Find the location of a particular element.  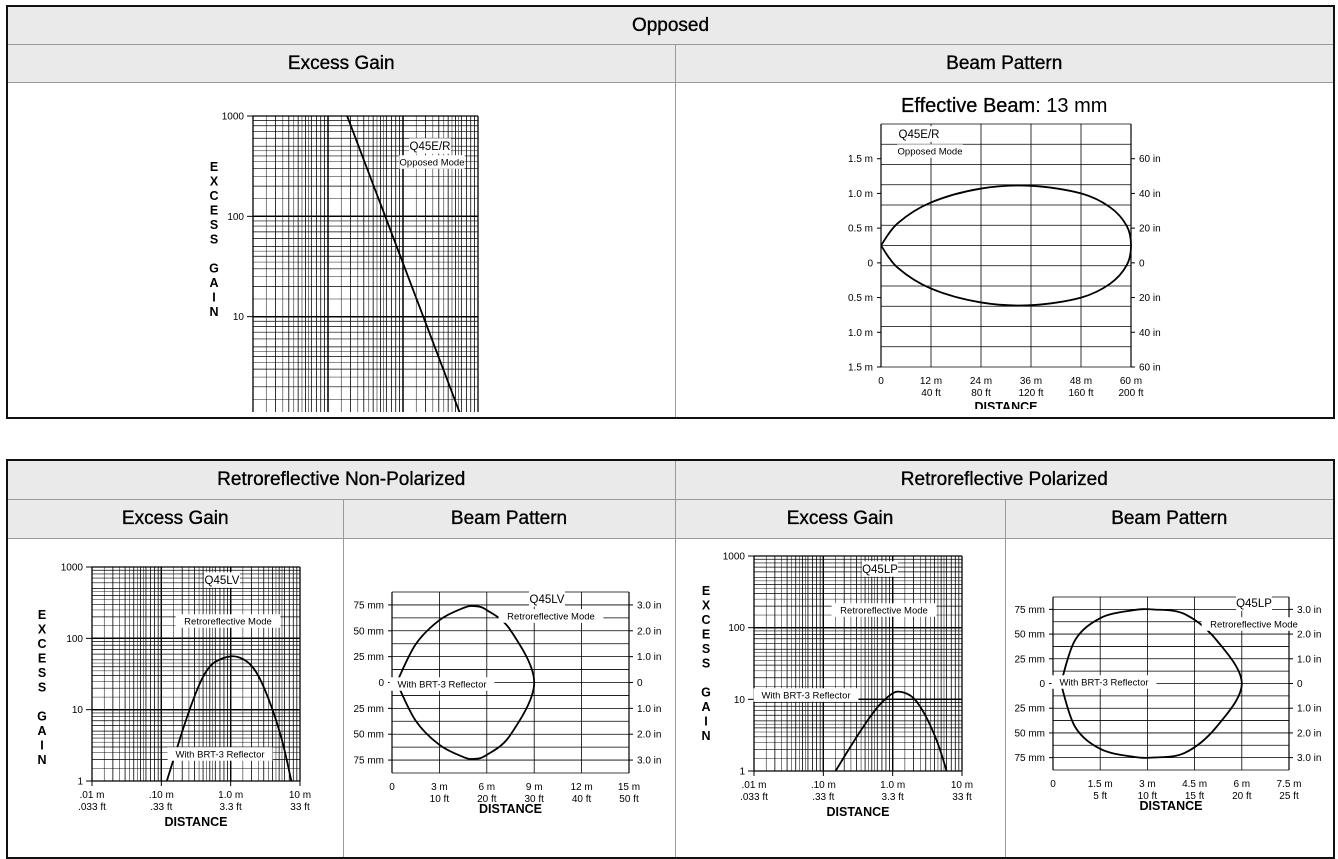

np-col-header-beam-pattern: Beam Pattern is located at coordinates (509, 519).